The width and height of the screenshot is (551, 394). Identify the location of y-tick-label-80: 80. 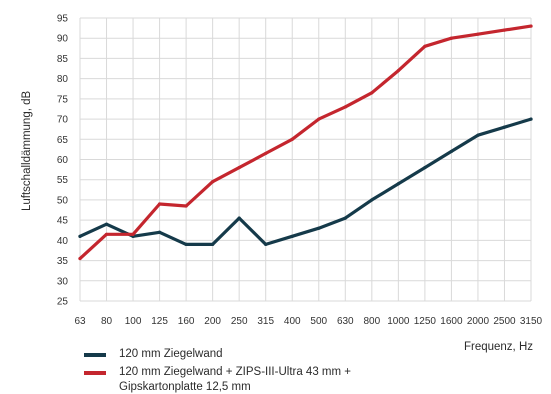
(63, 79).